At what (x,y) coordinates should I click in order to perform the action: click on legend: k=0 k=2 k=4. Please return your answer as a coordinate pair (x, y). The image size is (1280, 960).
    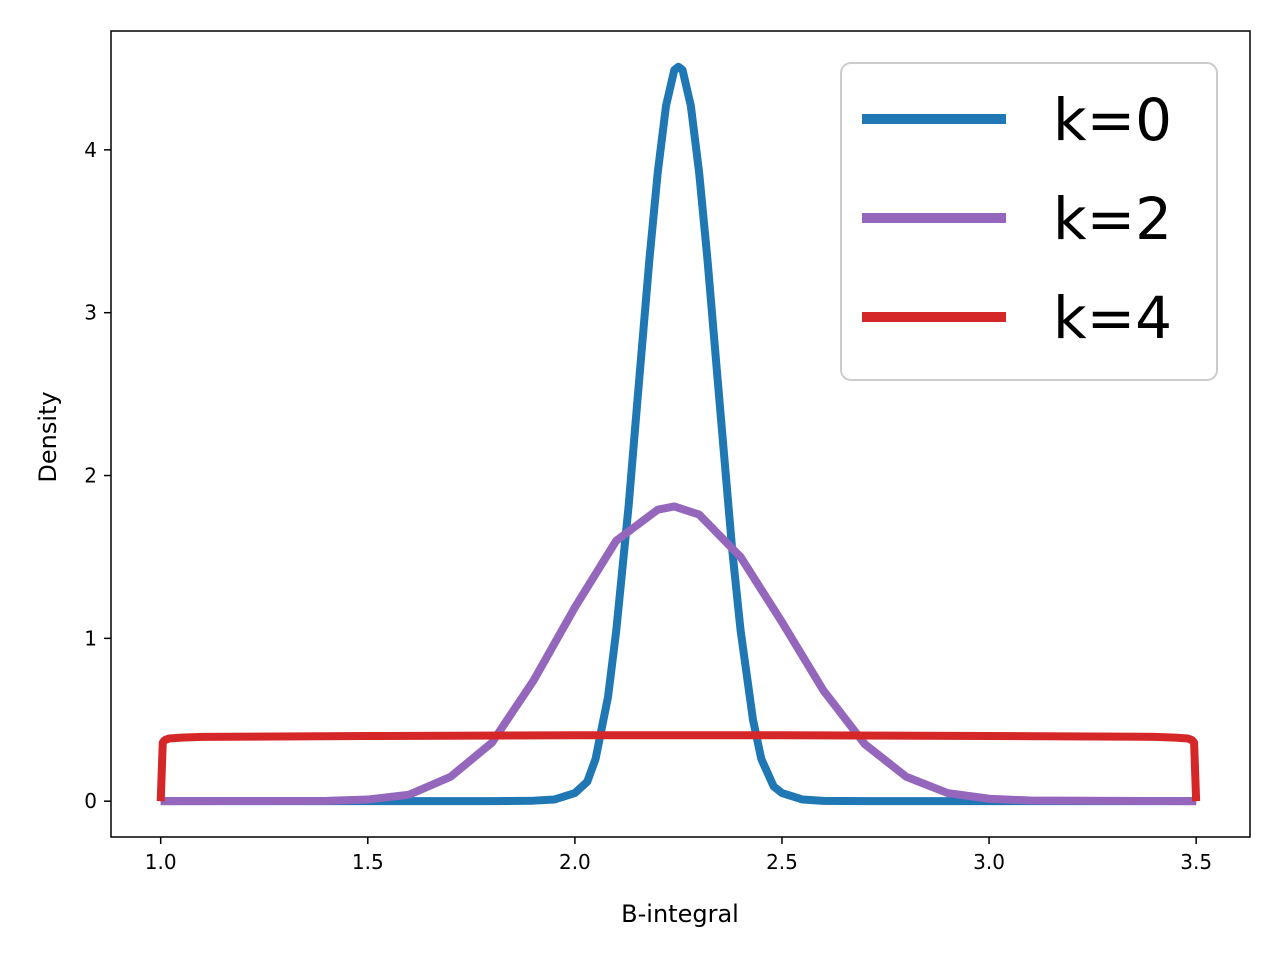
    Looking at the image, I should click on (1029, 221).